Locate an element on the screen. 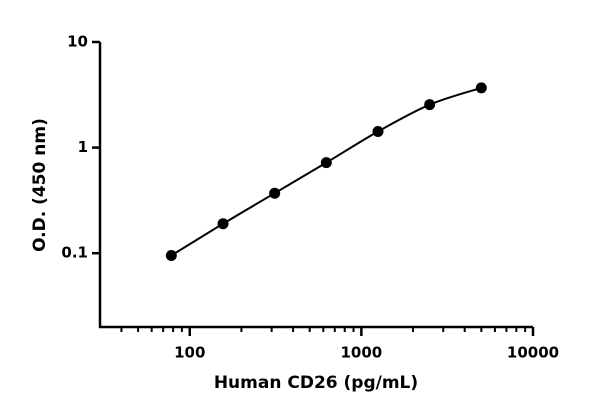  x-tick-label: 10000 is located at coordinates (533, 353).